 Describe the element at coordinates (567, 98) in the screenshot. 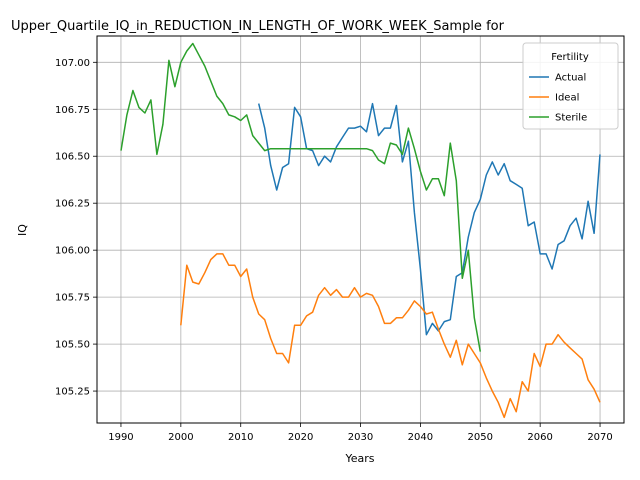

I see `legend-label-ideal: Ideal` at that location.